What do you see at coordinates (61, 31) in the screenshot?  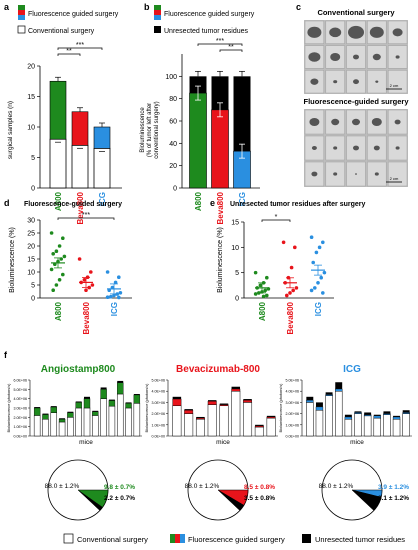 I see `legend-a-conv: Conventional surgery` at bounding box center [61, 31].